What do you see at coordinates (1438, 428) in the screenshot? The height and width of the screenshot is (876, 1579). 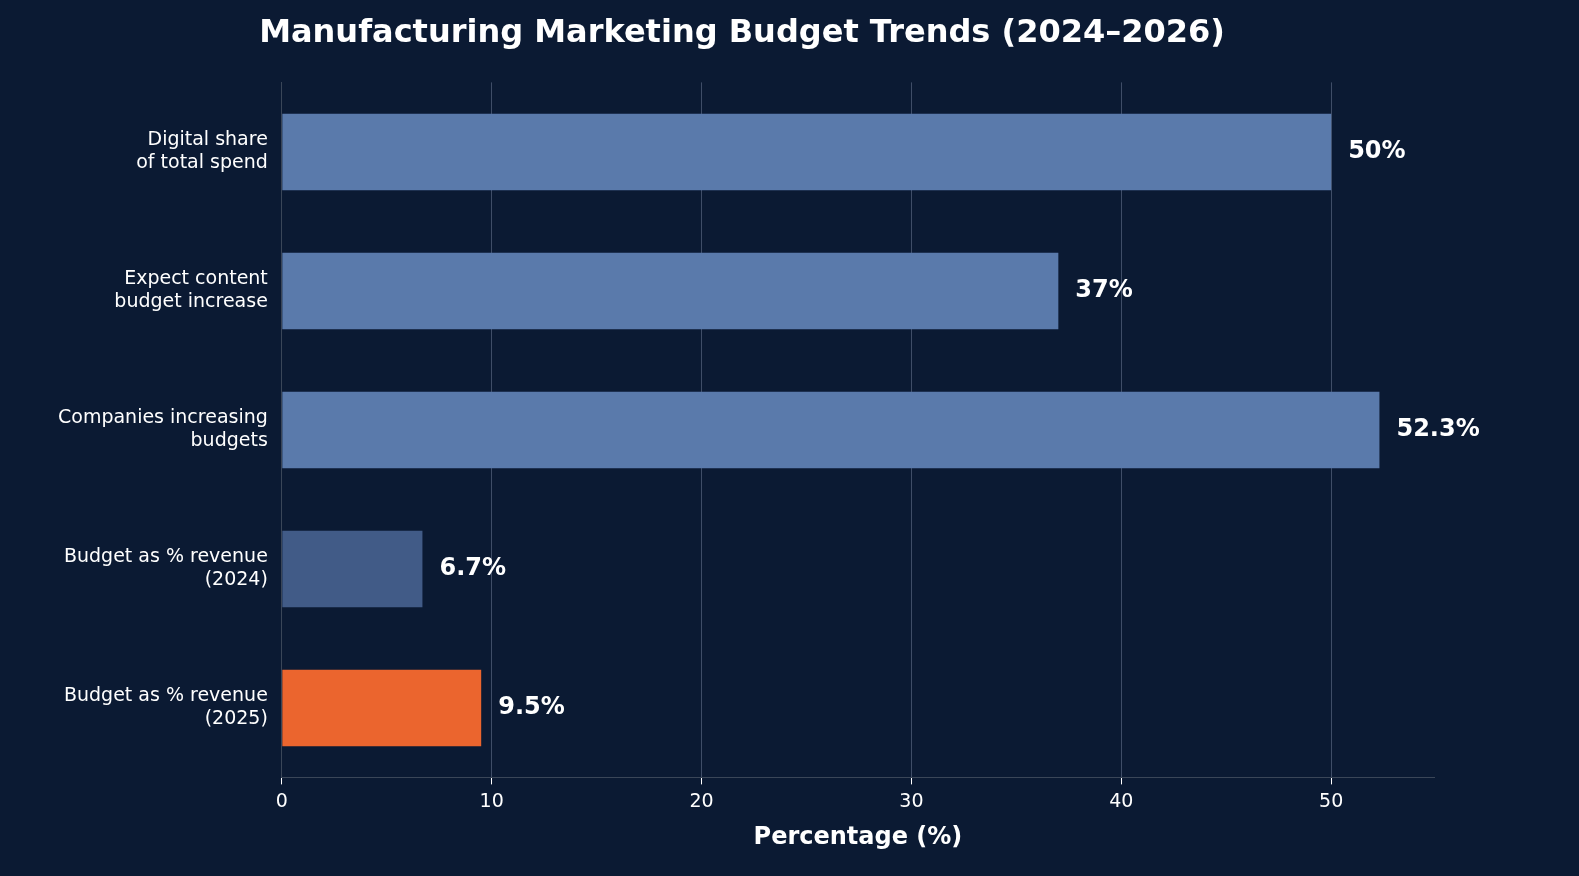 I see `data-label: 52.3%` at bounding box center [1438, 428].